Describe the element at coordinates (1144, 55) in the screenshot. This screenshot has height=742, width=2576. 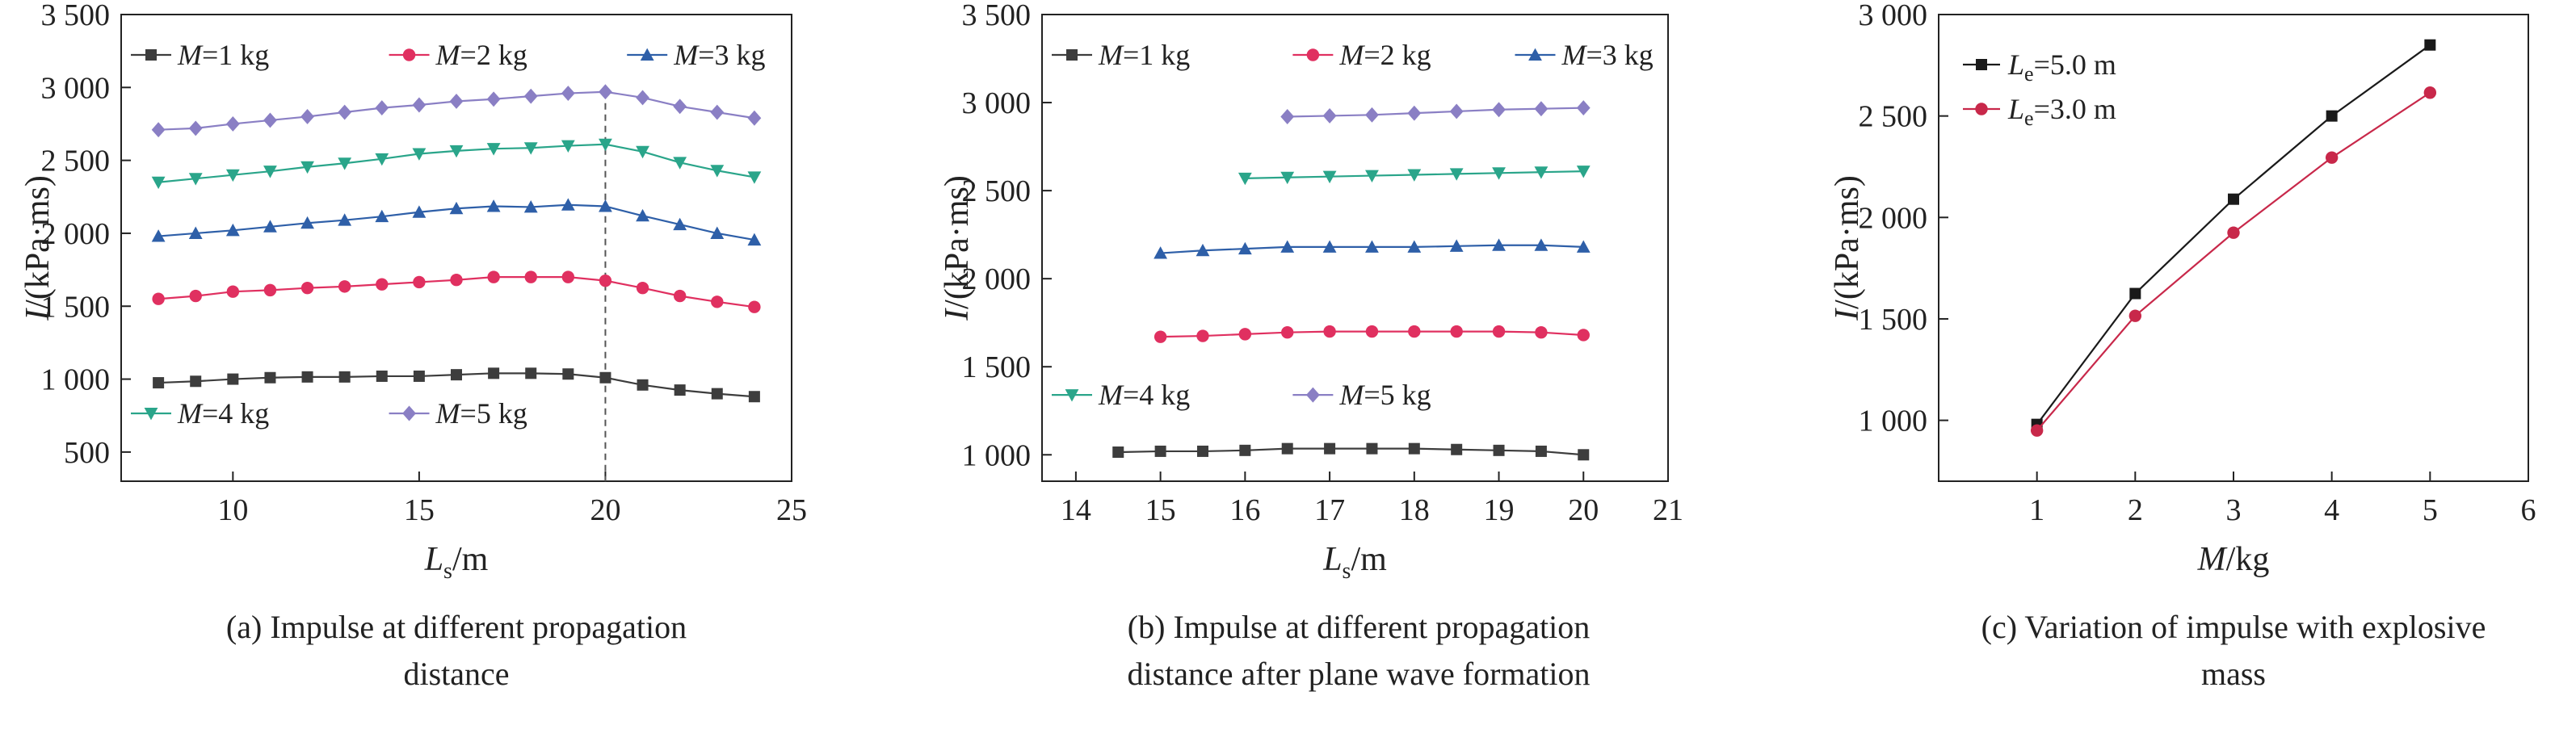
I see `legend-label: M=1 kg` at that location.